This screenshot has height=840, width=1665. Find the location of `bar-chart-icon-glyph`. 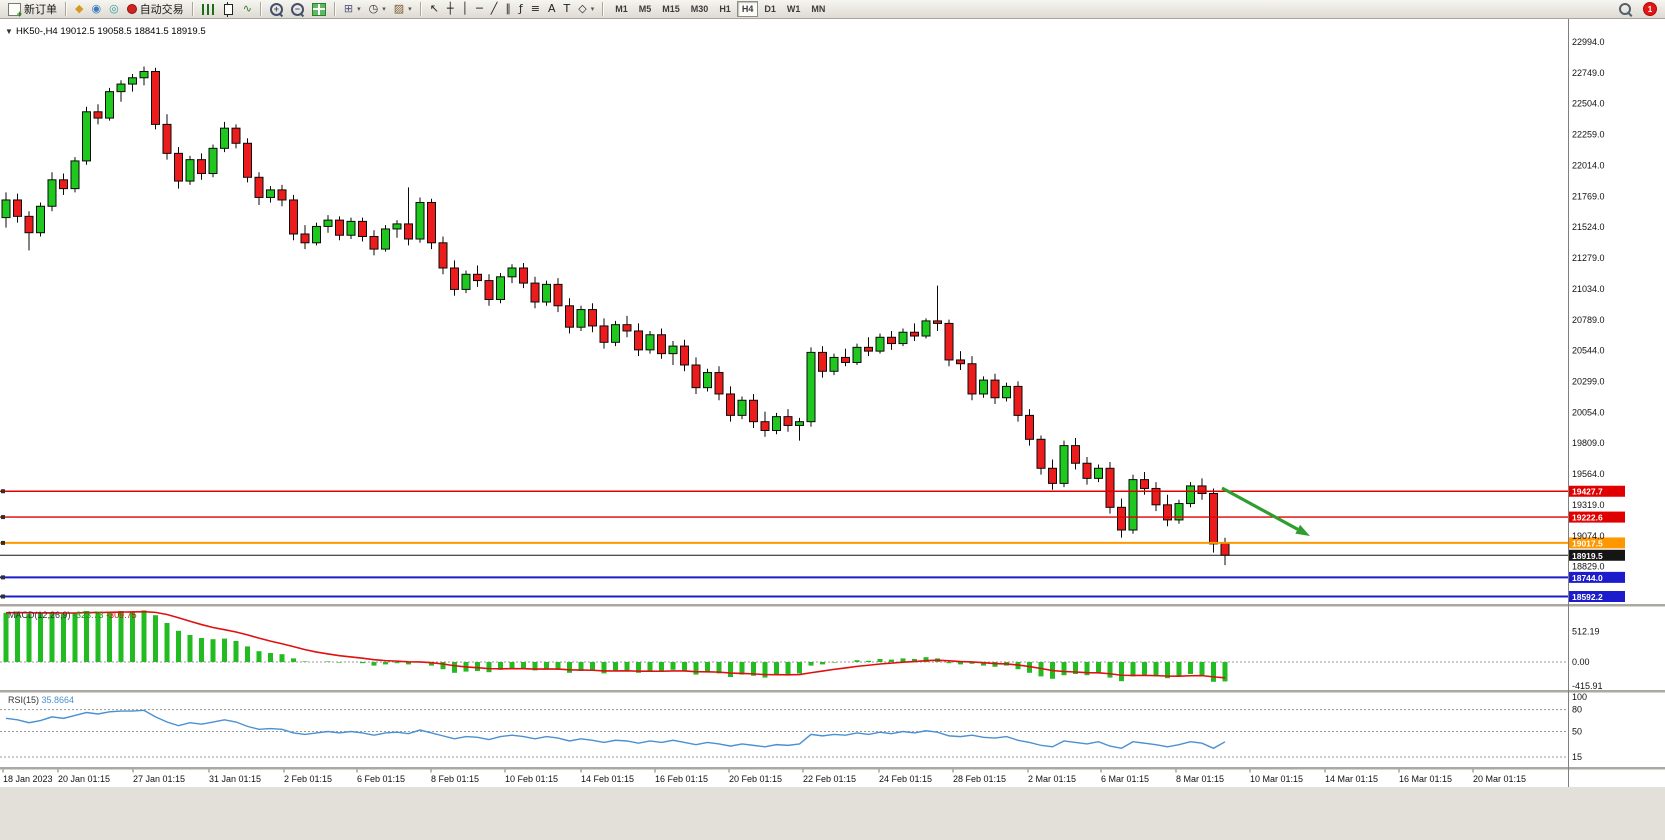

bar-chart-icon-glyph is located at coordinates (207, 9).